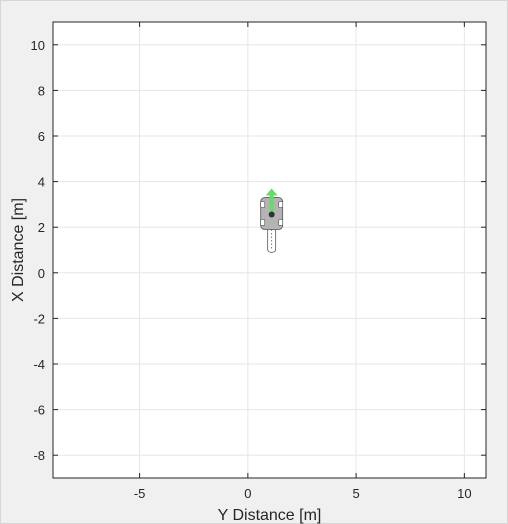 This screenshot has height=524, width=508. Describe the element at coordinates (41, 227) in the screenshot. I see `y-tick-label: 2` at that location.